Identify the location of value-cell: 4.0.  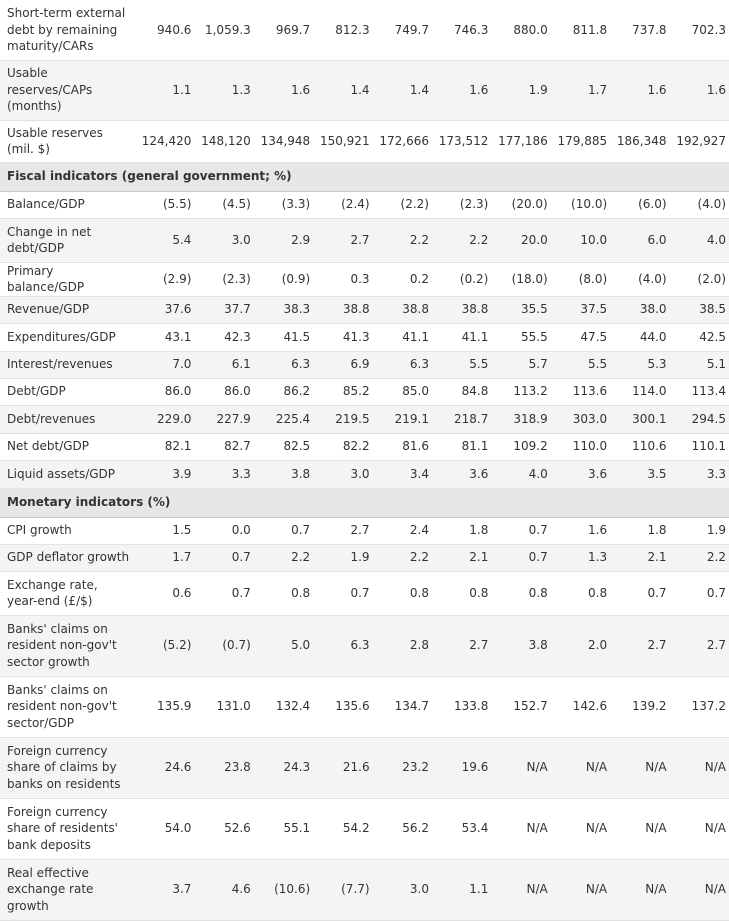
(716, 239).